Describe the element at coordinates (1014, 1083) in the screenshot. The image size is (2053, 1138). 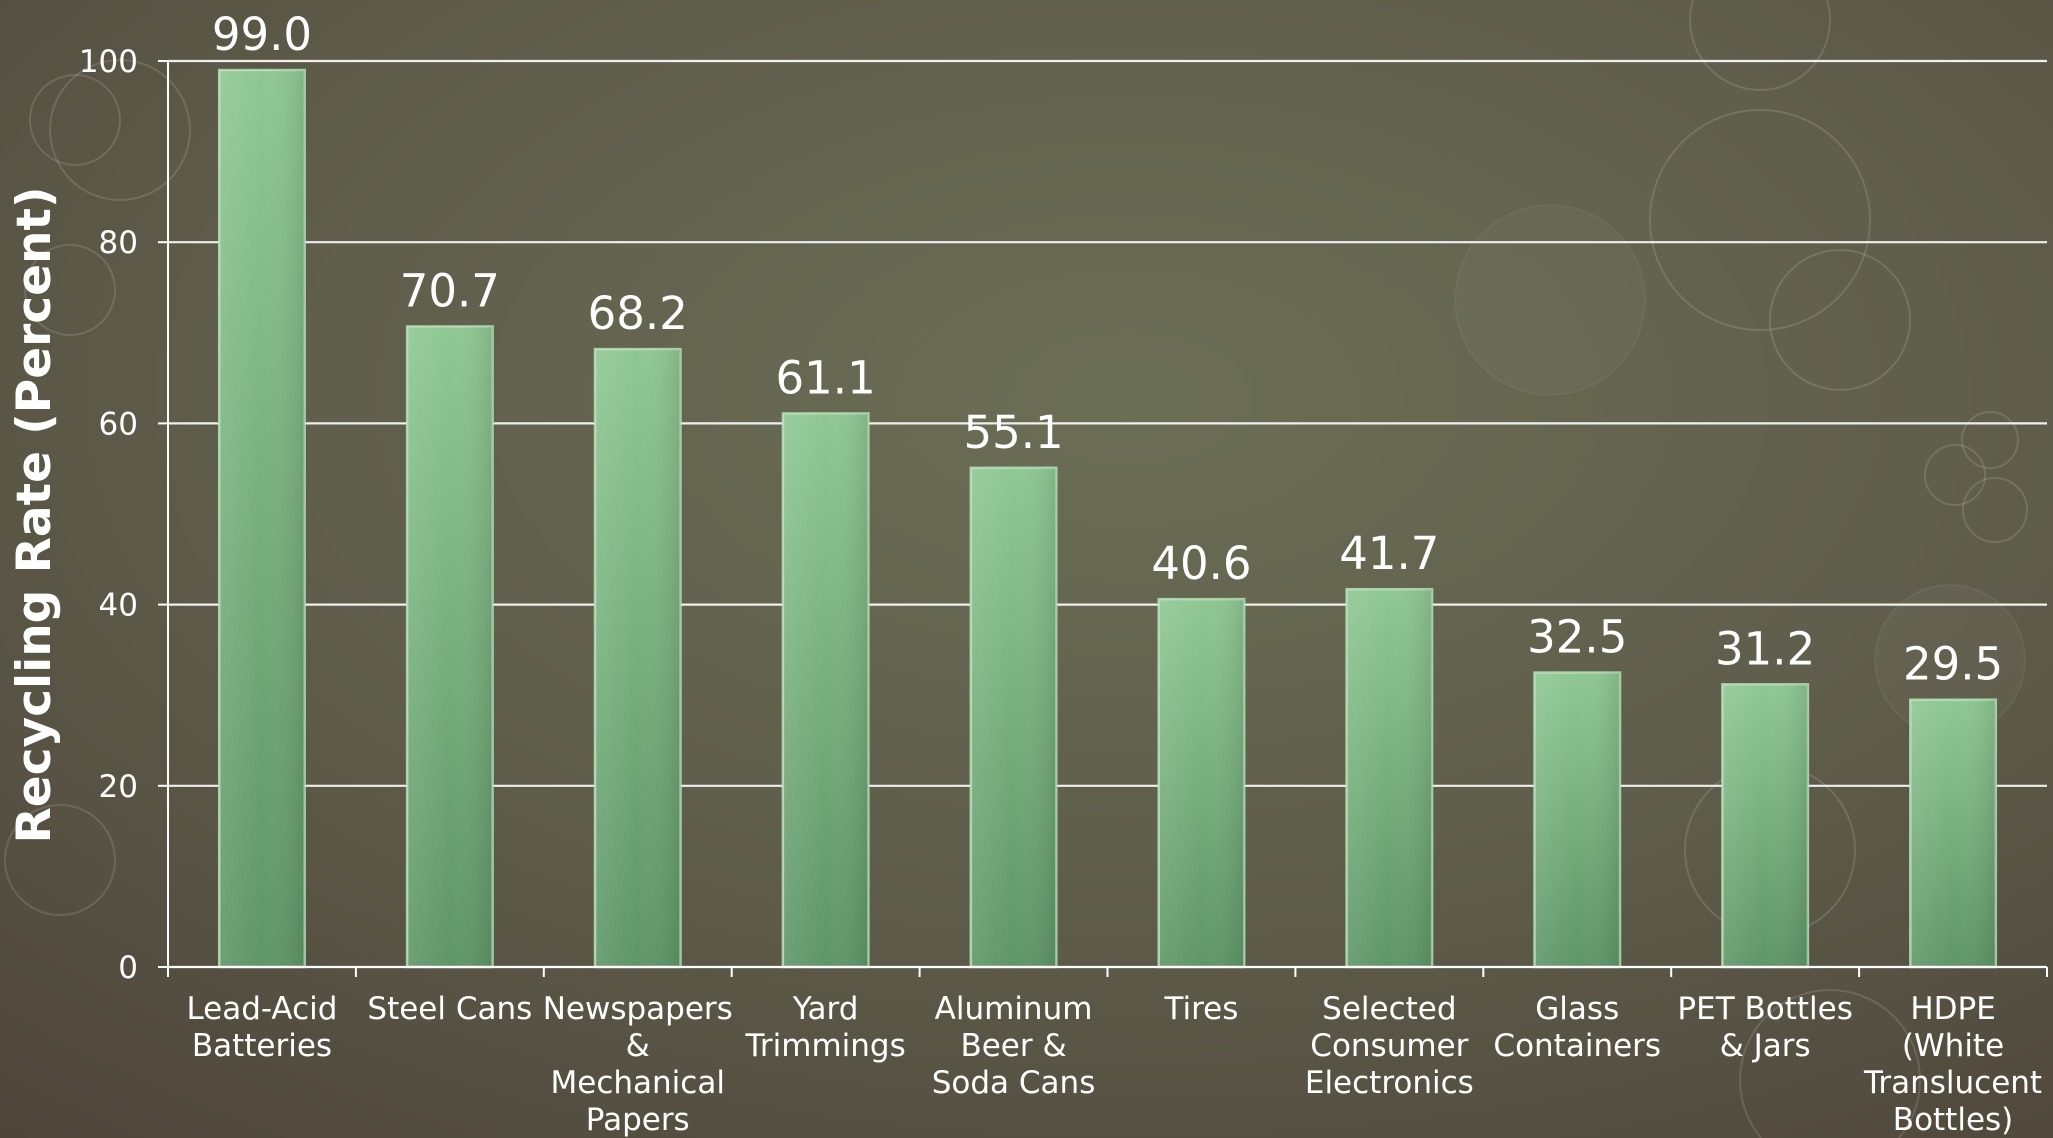
I see `x-category-label-line: Soda Cans` at that location.